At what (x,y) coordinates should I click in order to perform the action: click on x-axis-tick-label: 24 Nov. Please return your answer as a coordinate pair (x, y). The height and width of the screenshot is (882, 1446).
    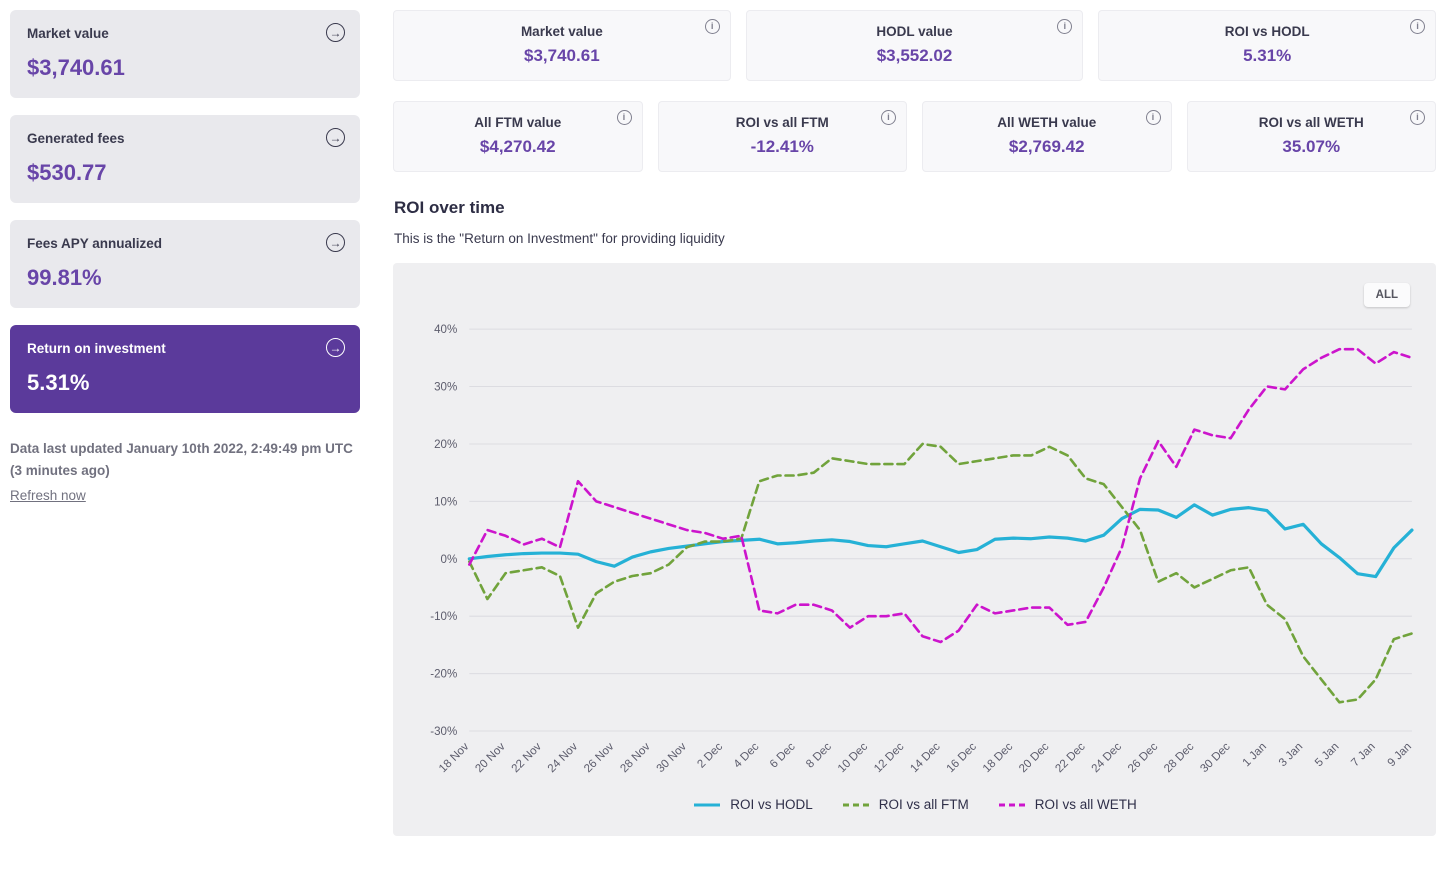
    Looking at the image, I should click on (563, 758).